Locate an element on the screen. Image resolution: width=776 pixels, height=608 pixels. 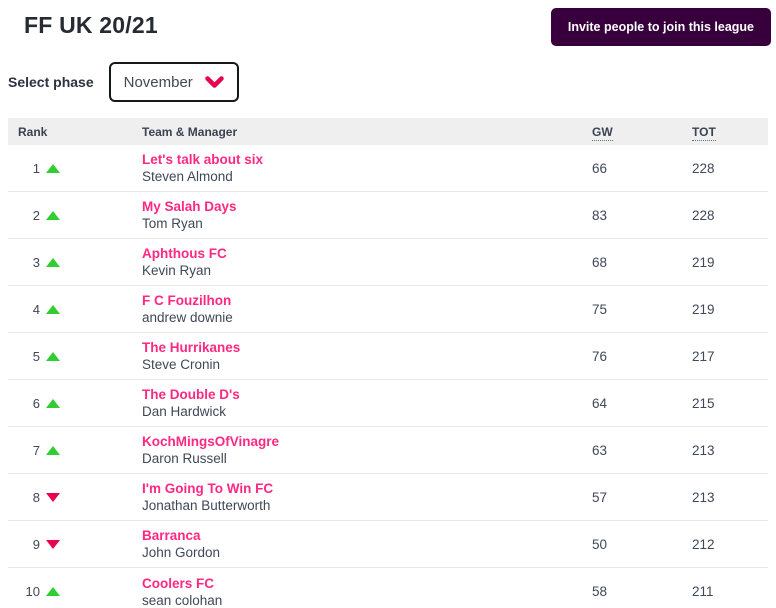
rank-cell: 6 is located at coordinates (80, 403).